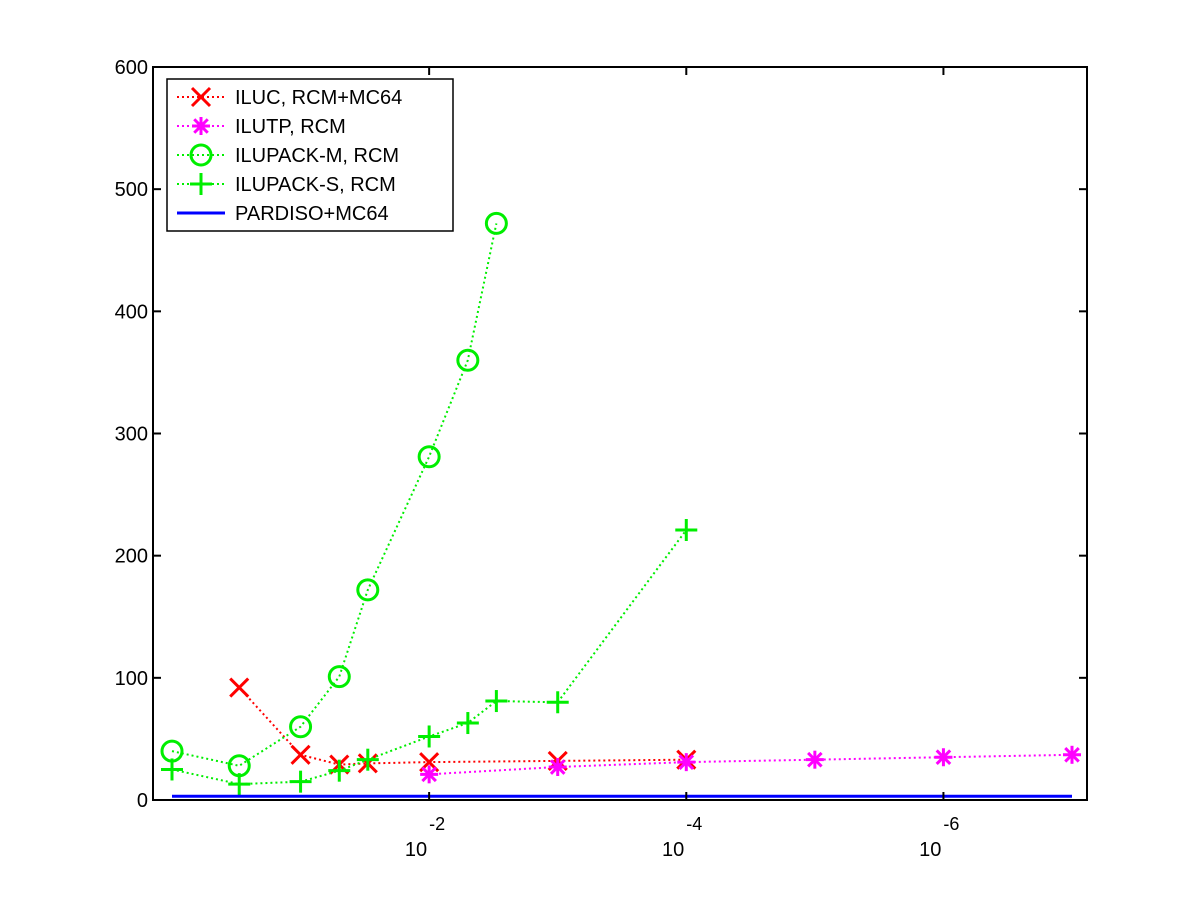 The width and height of the screenshot is (1200, 900). I want to click on legend-entry: ILUPACK-M, RCM, so click(288, 155).